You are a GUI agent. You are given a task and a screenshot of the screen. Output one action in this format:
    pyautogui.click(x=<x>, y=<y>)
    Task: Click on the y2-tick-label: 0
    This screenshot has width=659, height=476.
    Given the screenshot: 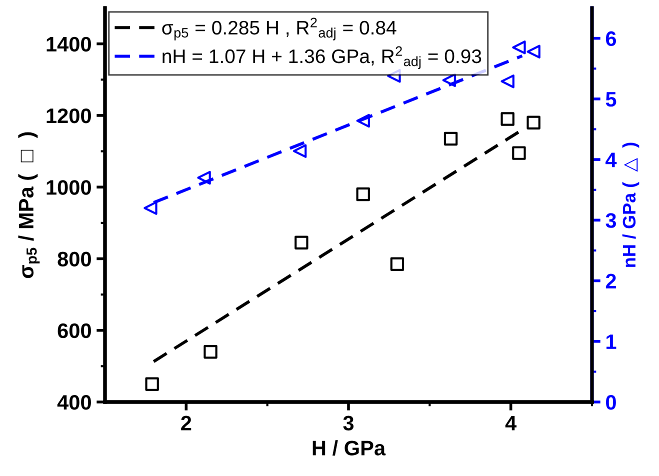 What is the action you would take?
    pyautogui.click(x=611, y=402)
    